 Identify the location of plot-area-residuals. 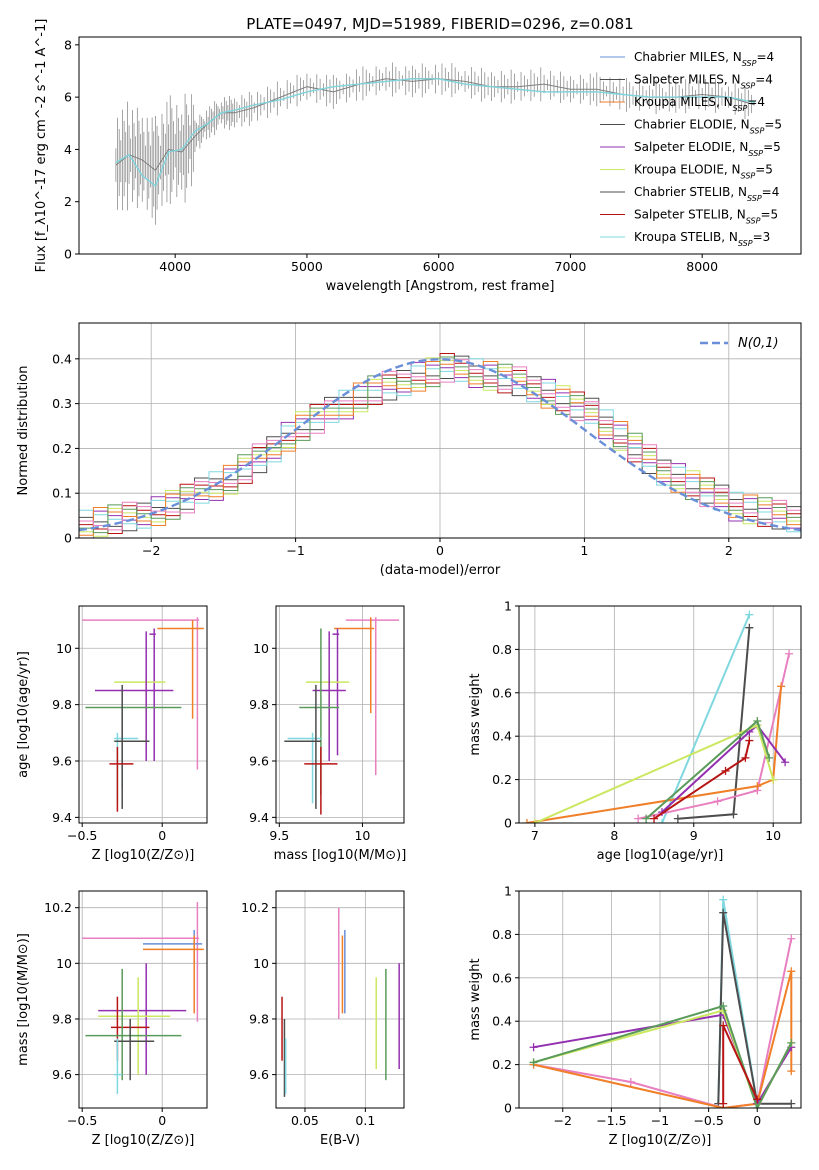
(440, 445).